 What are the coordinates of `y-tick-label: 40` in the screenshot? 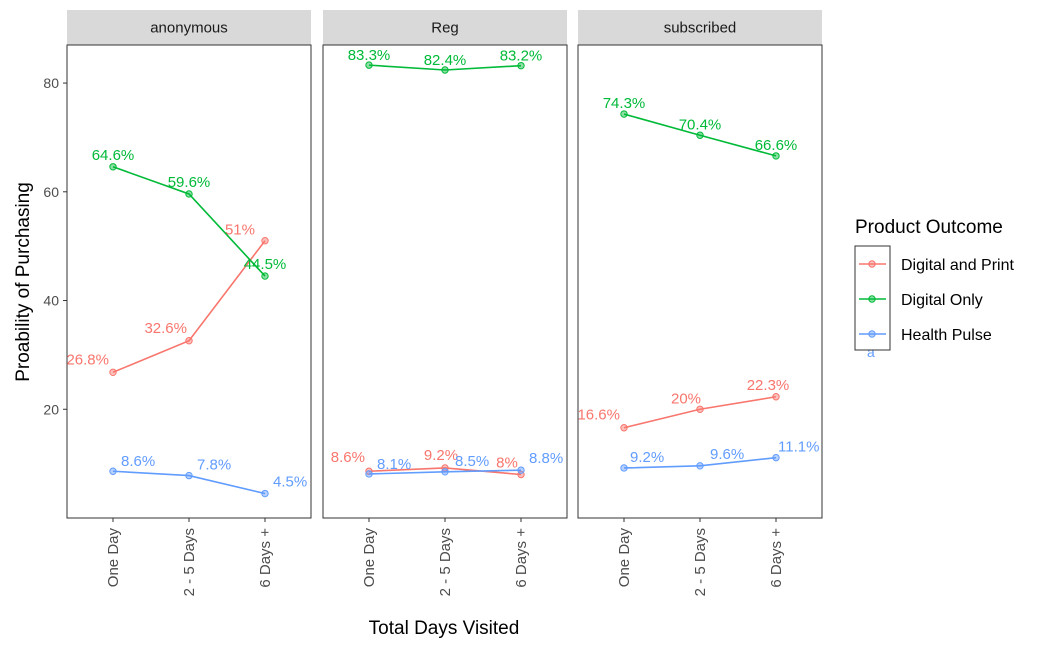 It's located at (51, 301).